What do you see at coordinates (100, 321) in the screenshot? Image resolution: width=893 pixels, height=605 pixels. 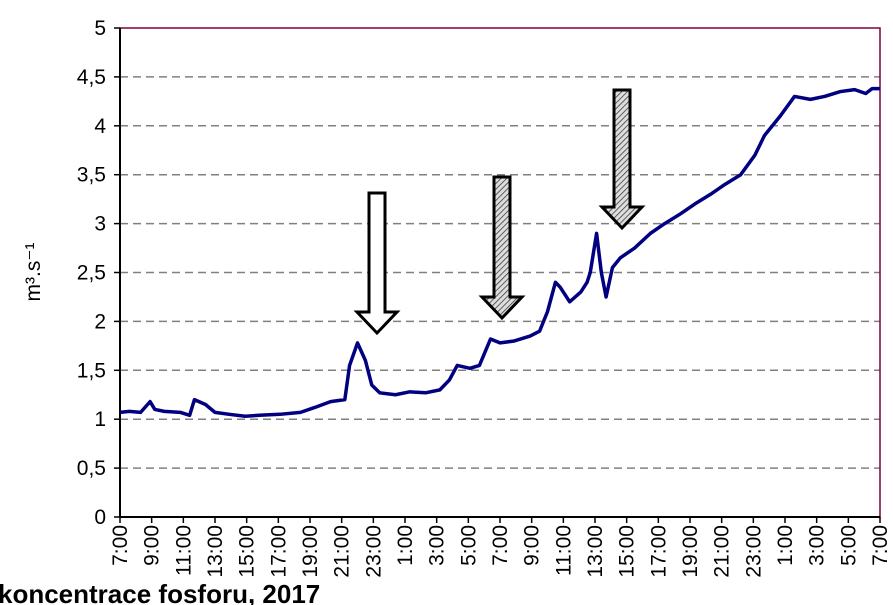 I see `y-tick-label: 2` at bounding box center [100, 321].